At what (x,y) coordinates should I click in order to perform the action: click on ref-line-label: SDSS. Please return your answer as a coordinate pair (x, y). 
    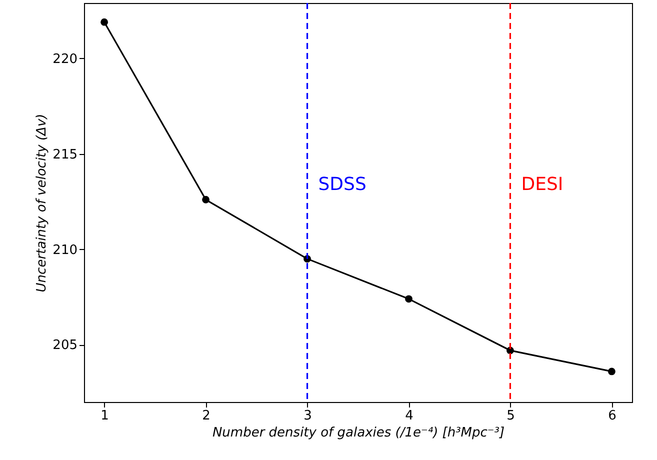
    Looking at the image, I should click on (342, 184).